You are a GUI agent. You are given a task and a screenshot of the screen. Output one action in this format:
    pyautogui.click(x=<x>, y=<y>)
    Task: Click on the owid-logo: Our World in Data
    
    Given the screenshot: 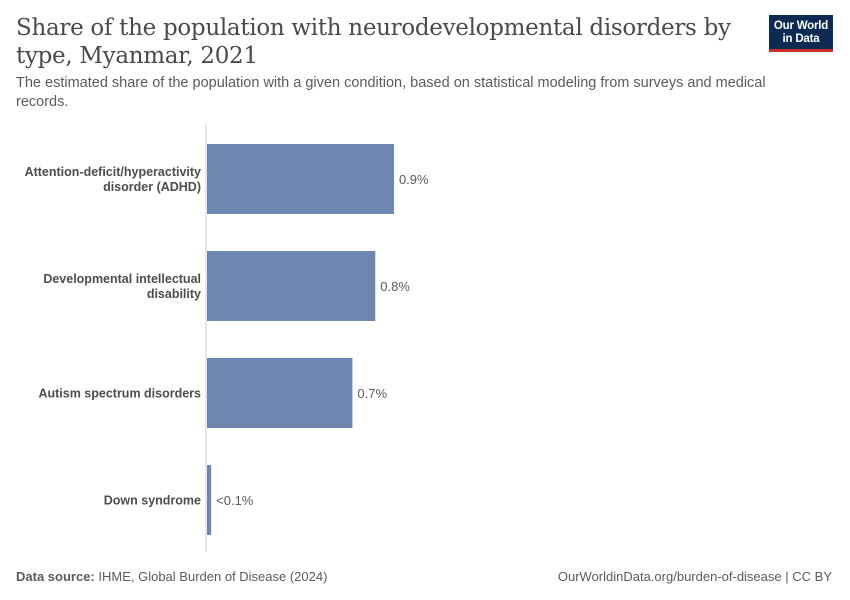 What is the action you would take?
    pyautogui.click(x=801, y=33)
    